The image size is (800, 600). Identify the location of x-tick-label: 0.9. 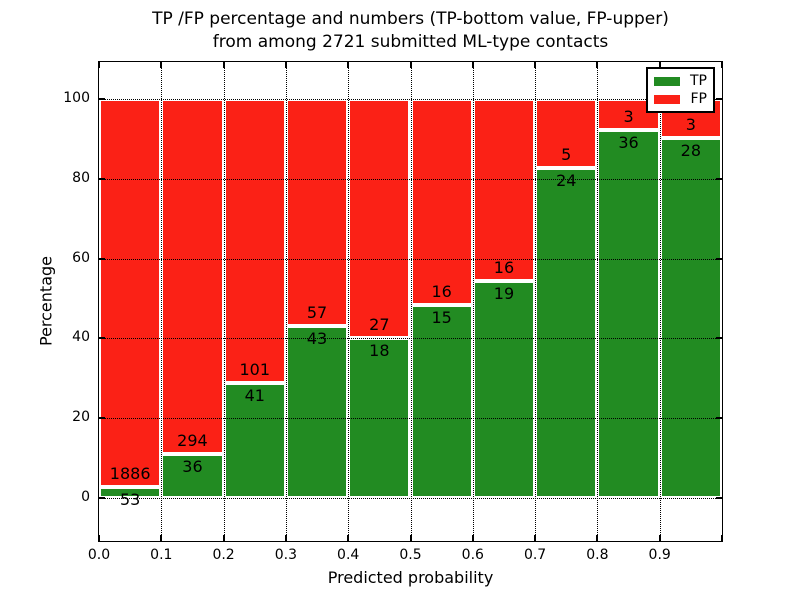
(659, 555).